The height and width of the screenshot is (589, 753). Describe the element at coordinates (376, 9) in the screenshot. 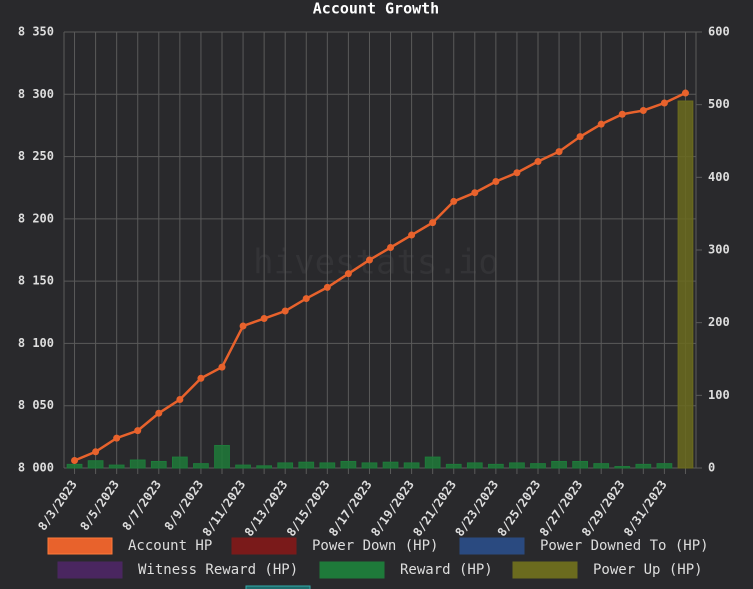

I see `chart-title: Account Growth` at that location.